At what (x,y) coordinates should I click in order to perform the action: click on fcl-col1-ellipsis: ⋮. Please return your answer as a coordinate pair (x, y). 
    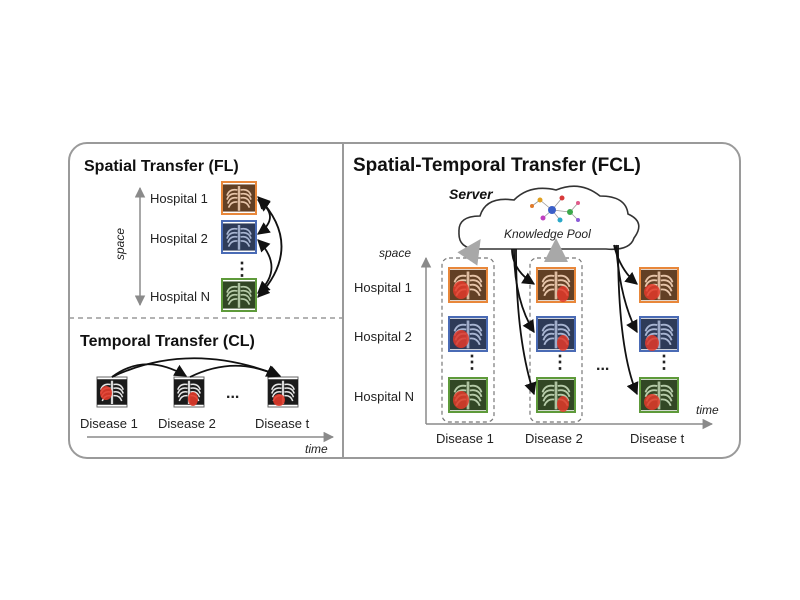
    Looking at the image, I should click on (472, 362).